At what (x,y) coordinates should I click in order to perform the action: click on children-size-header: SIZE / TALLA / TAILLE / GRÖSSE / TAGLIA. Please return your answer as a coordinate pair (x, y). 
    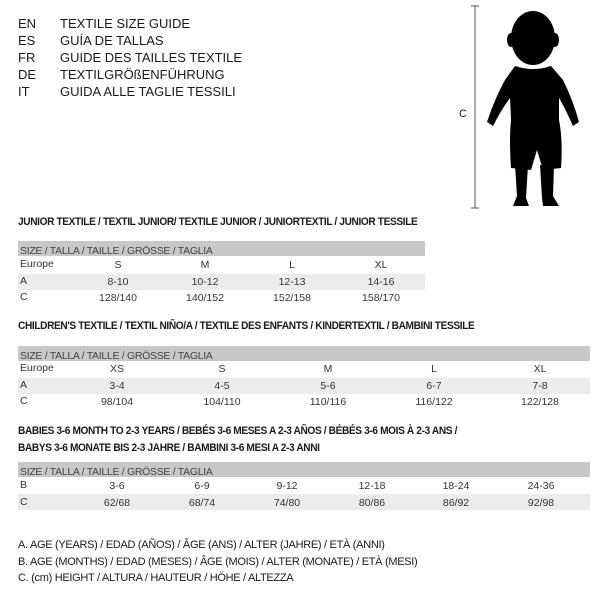
    Looking at the image, I should click on (304, 354).